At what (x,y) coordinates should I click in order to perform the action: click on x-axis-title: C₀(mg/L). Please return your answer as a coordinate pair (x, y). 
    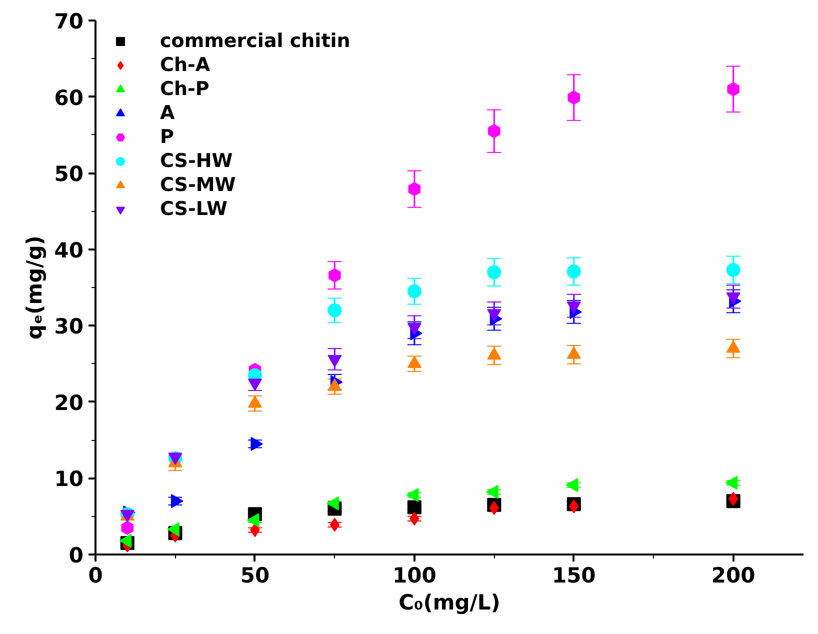
    Looking at the image, I should click on (449, 602).